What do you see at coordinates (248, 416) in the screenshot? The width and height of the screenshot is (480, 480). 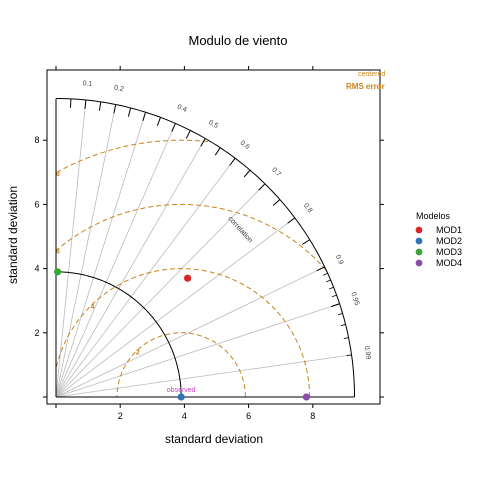 I see `x-tick-label: 6` at bounding box center [248, 416].